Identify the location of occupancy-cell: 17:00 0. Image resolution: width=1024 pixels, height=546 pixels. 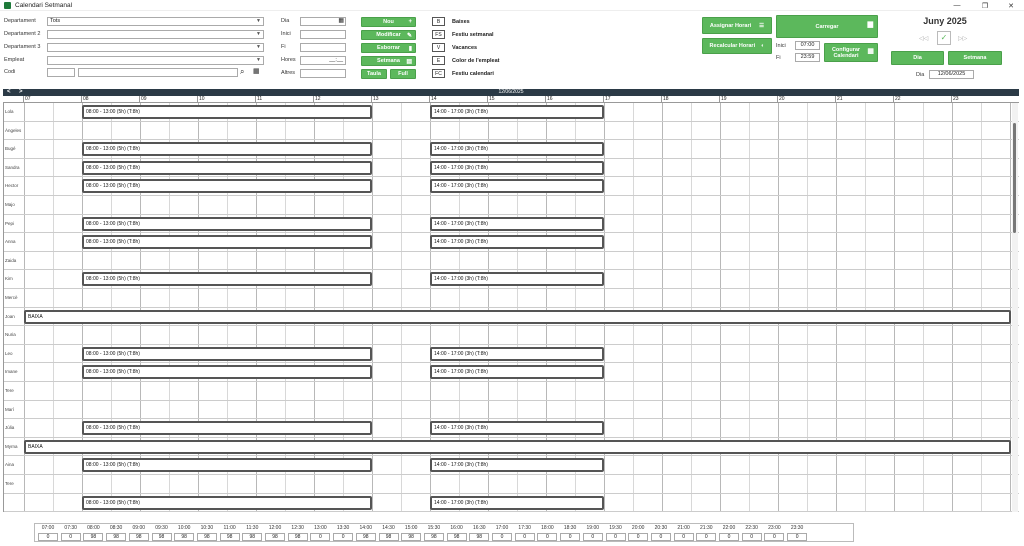
(502, 533).